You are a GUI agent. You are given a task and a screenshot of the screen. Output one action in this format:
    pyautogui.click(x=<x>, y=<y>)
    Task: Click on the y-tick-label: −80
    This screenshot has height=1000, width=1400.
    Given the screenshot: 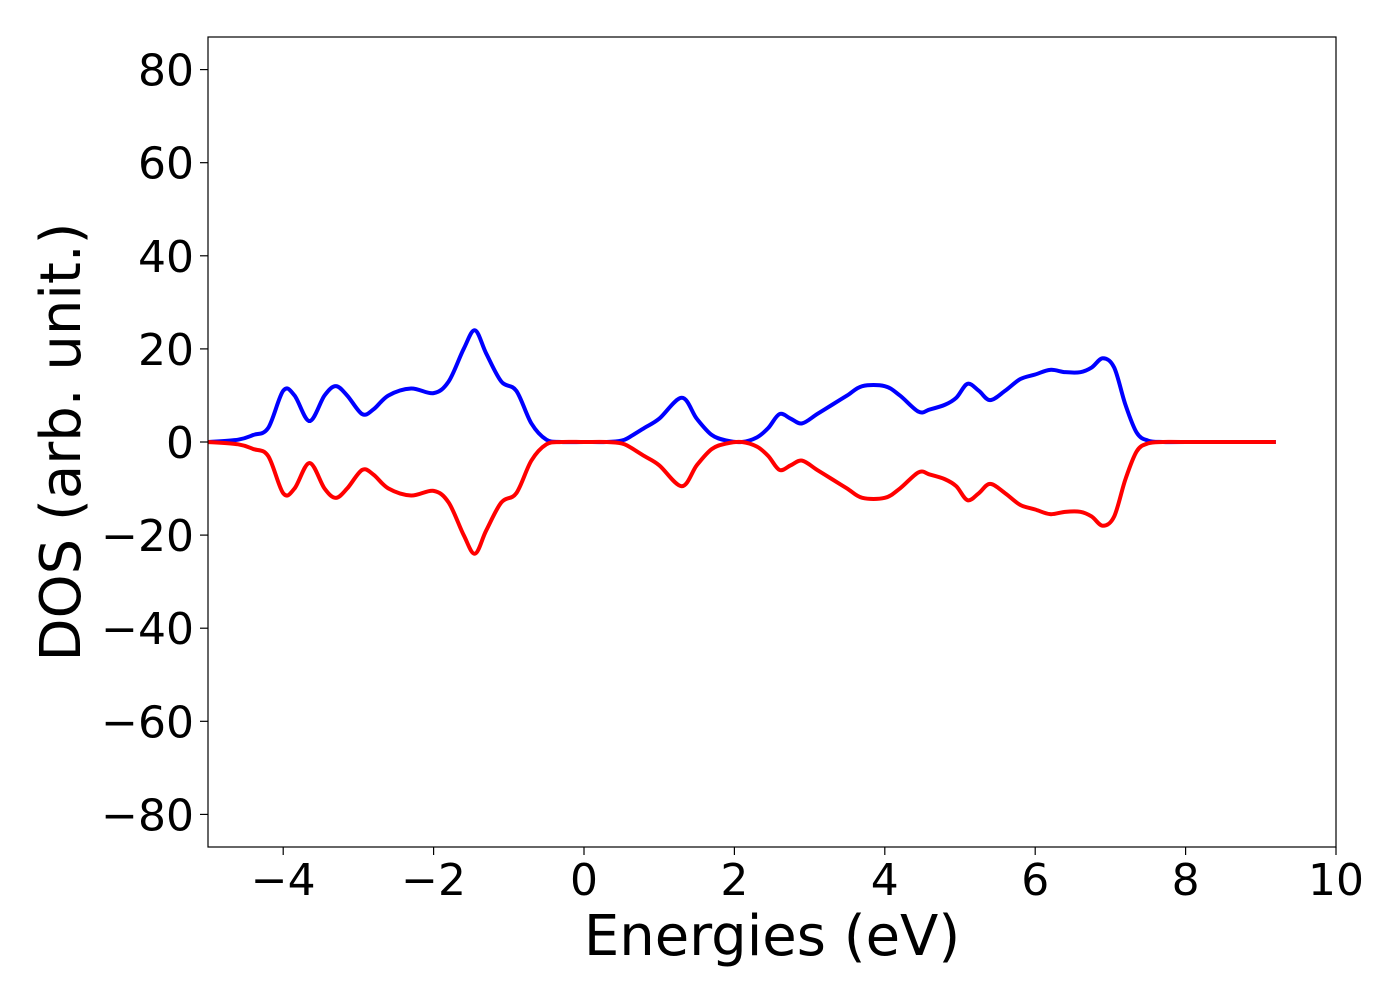 What is the action you would take?
    pyautogui.click(x=147, y=815)
    